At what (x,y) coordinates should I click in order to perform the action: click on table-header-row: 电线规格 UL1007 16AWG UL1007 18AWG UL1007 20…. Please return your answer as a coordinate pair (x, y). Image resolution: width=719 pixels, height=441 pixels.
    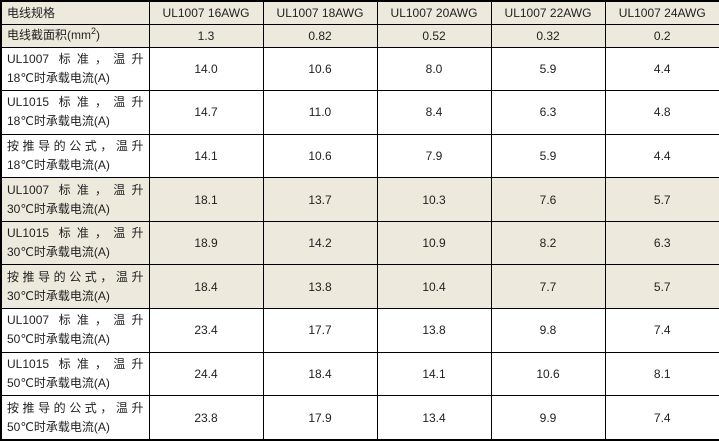
    Looking at the image, I should click on (359, 12).